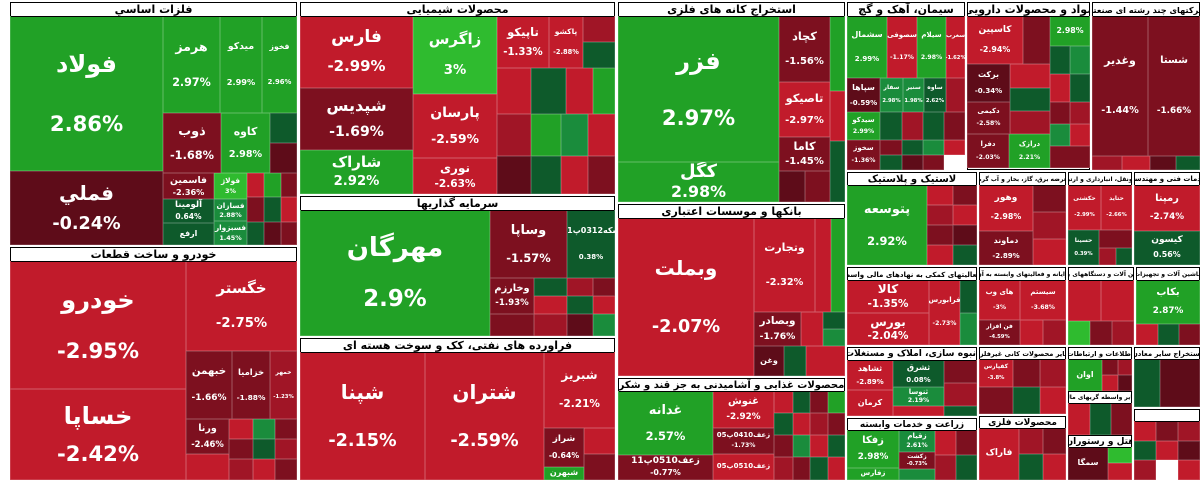  Describe the element at coordinates (863, 126) in the screenshot. I see `tile-سیدکو: سیدکو 2.99%` at that location.